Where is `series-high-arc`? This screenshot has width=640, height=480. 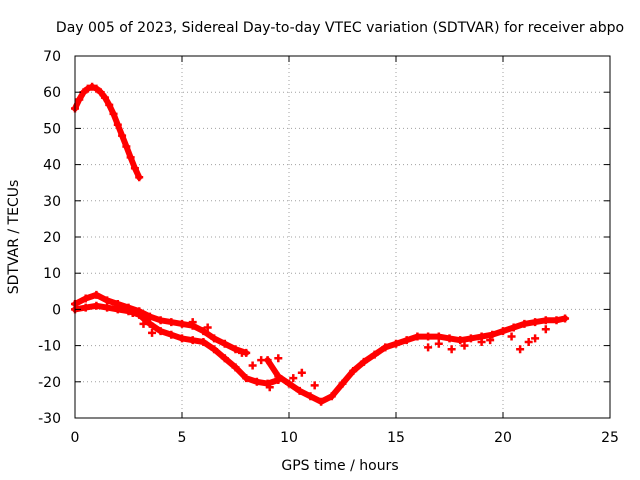
series-high-arc is located at coordinates (107, 132).